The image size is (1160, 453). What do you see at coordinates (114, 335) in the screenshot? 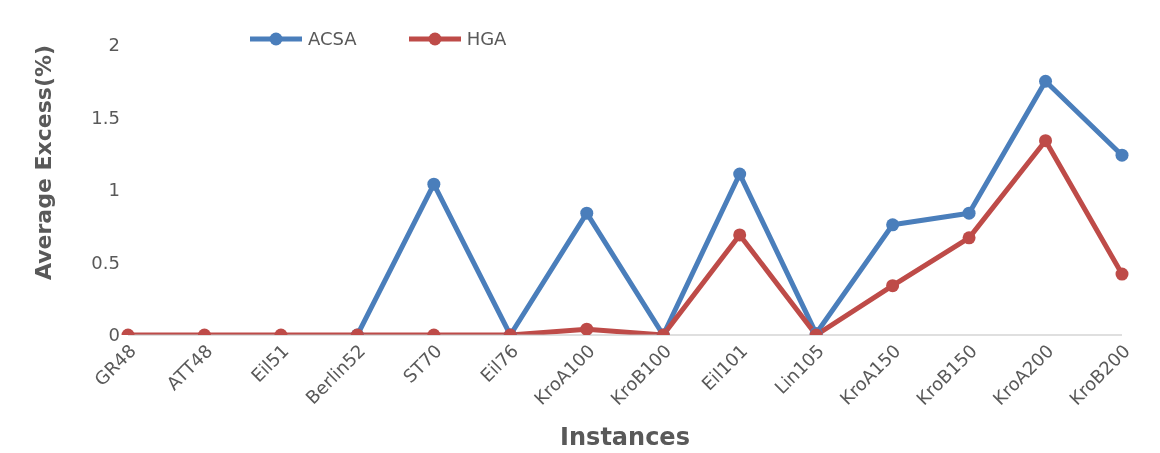
I see `y-tick-label: 0` at bounding box center [114, 335].